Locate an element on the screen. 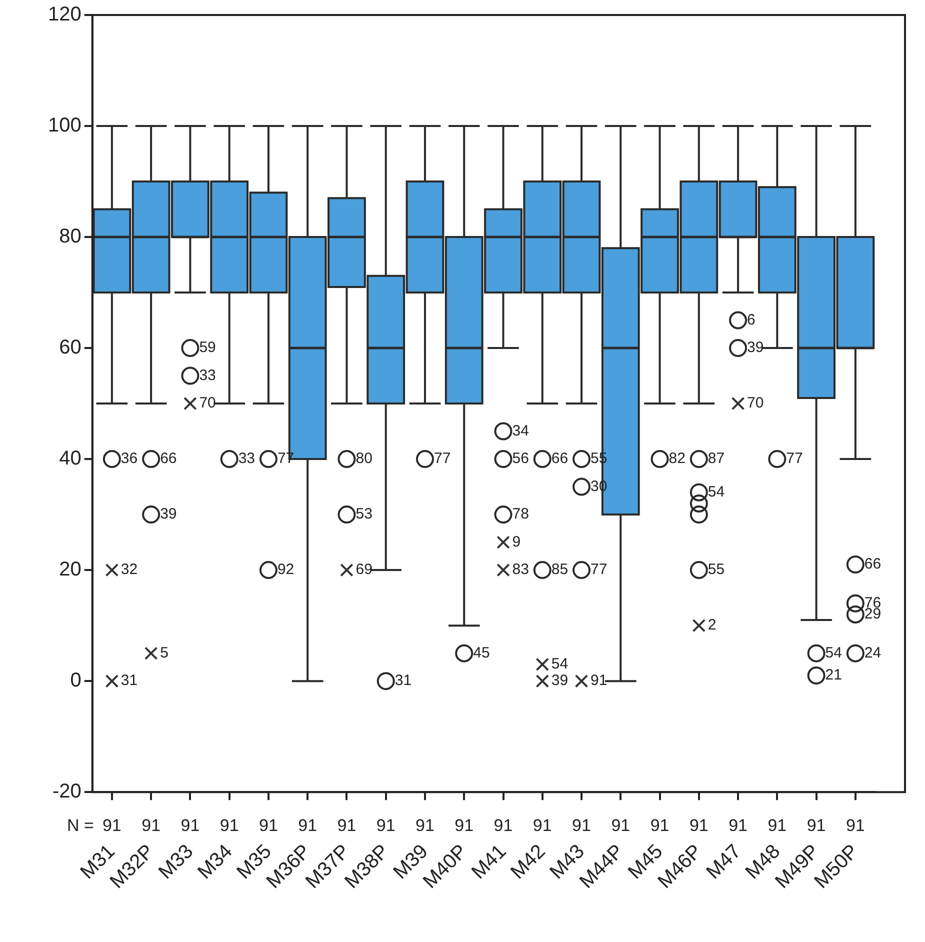 The height and width of the screenshot is (942, 925). text: N = is located at coordinates (80, 825).